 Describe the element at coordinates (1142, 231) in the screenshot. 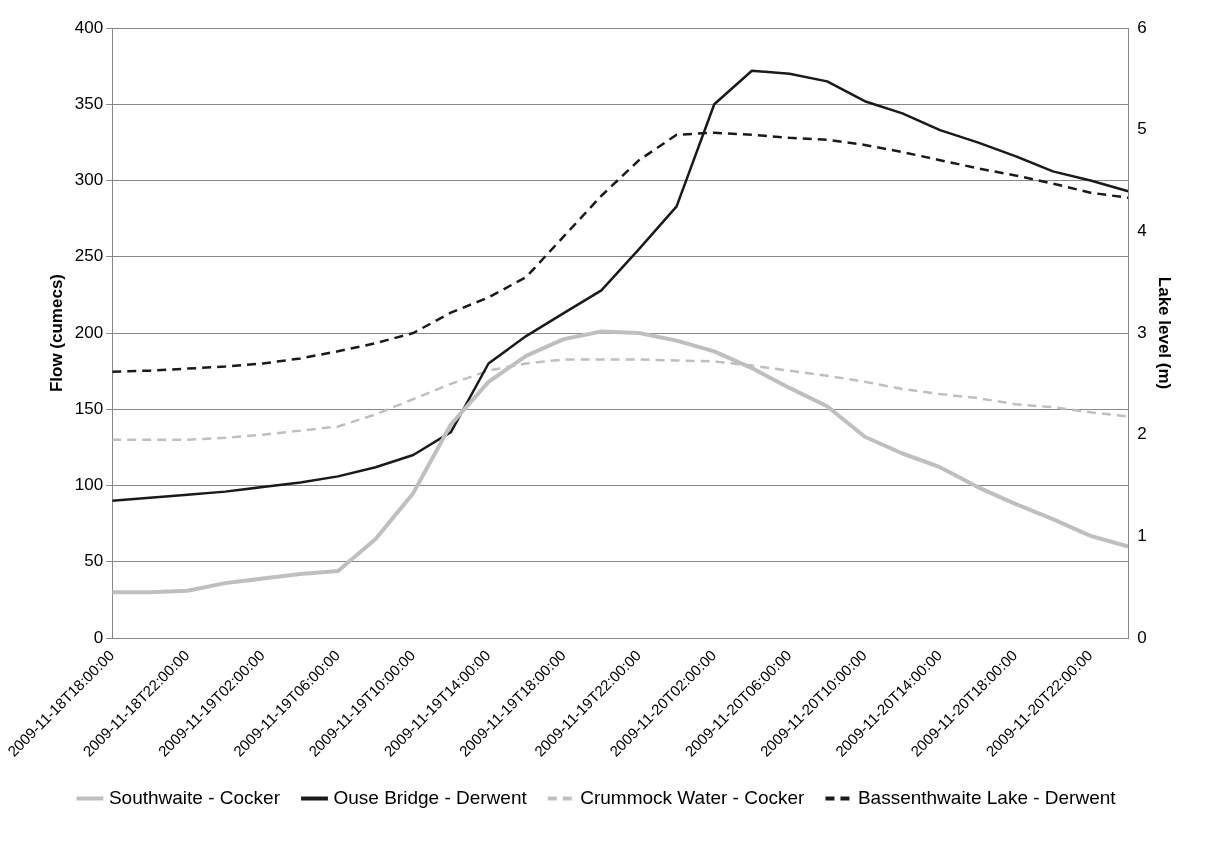

I see `y2-tick-label: 4` at that location.